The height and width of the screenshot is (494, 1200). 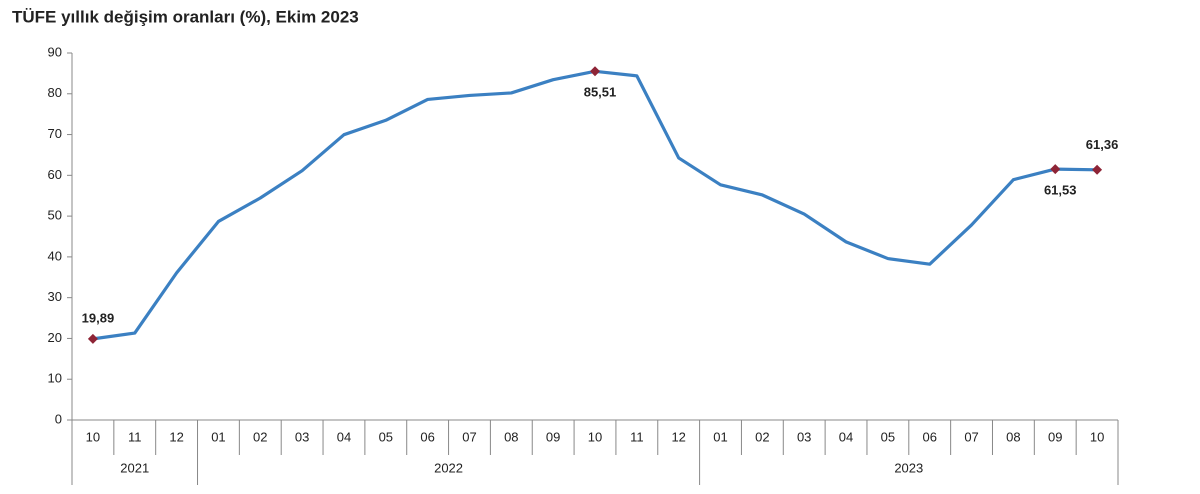 What do you see at coordinates (55, 215) in the screenshot?
I see `y-tick-label: 50` at bounding box center [55, 215].